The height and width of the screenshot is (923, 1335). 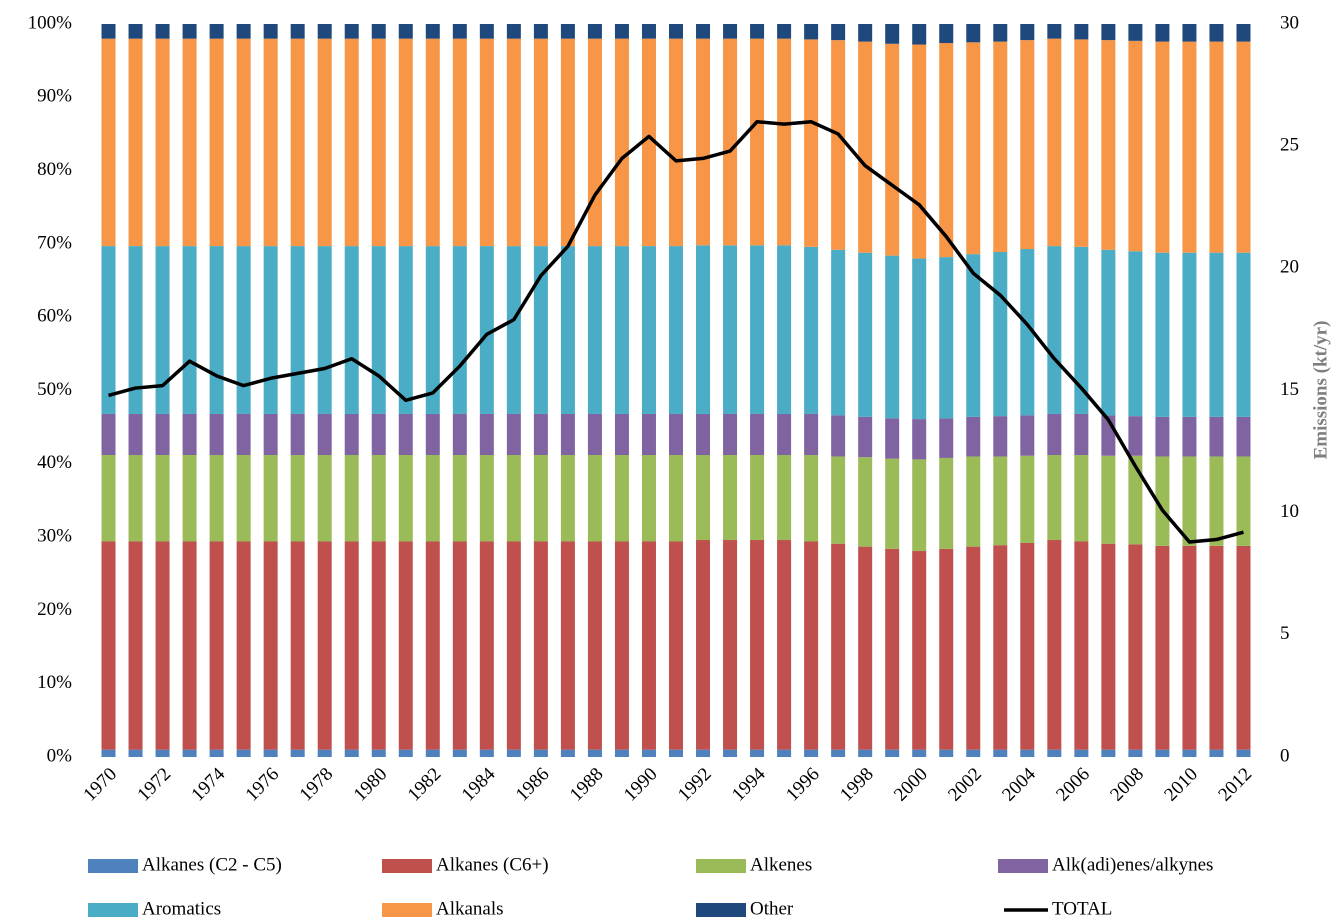 I want to click on x-tick-label: 1996, so click(x=803, y=785).